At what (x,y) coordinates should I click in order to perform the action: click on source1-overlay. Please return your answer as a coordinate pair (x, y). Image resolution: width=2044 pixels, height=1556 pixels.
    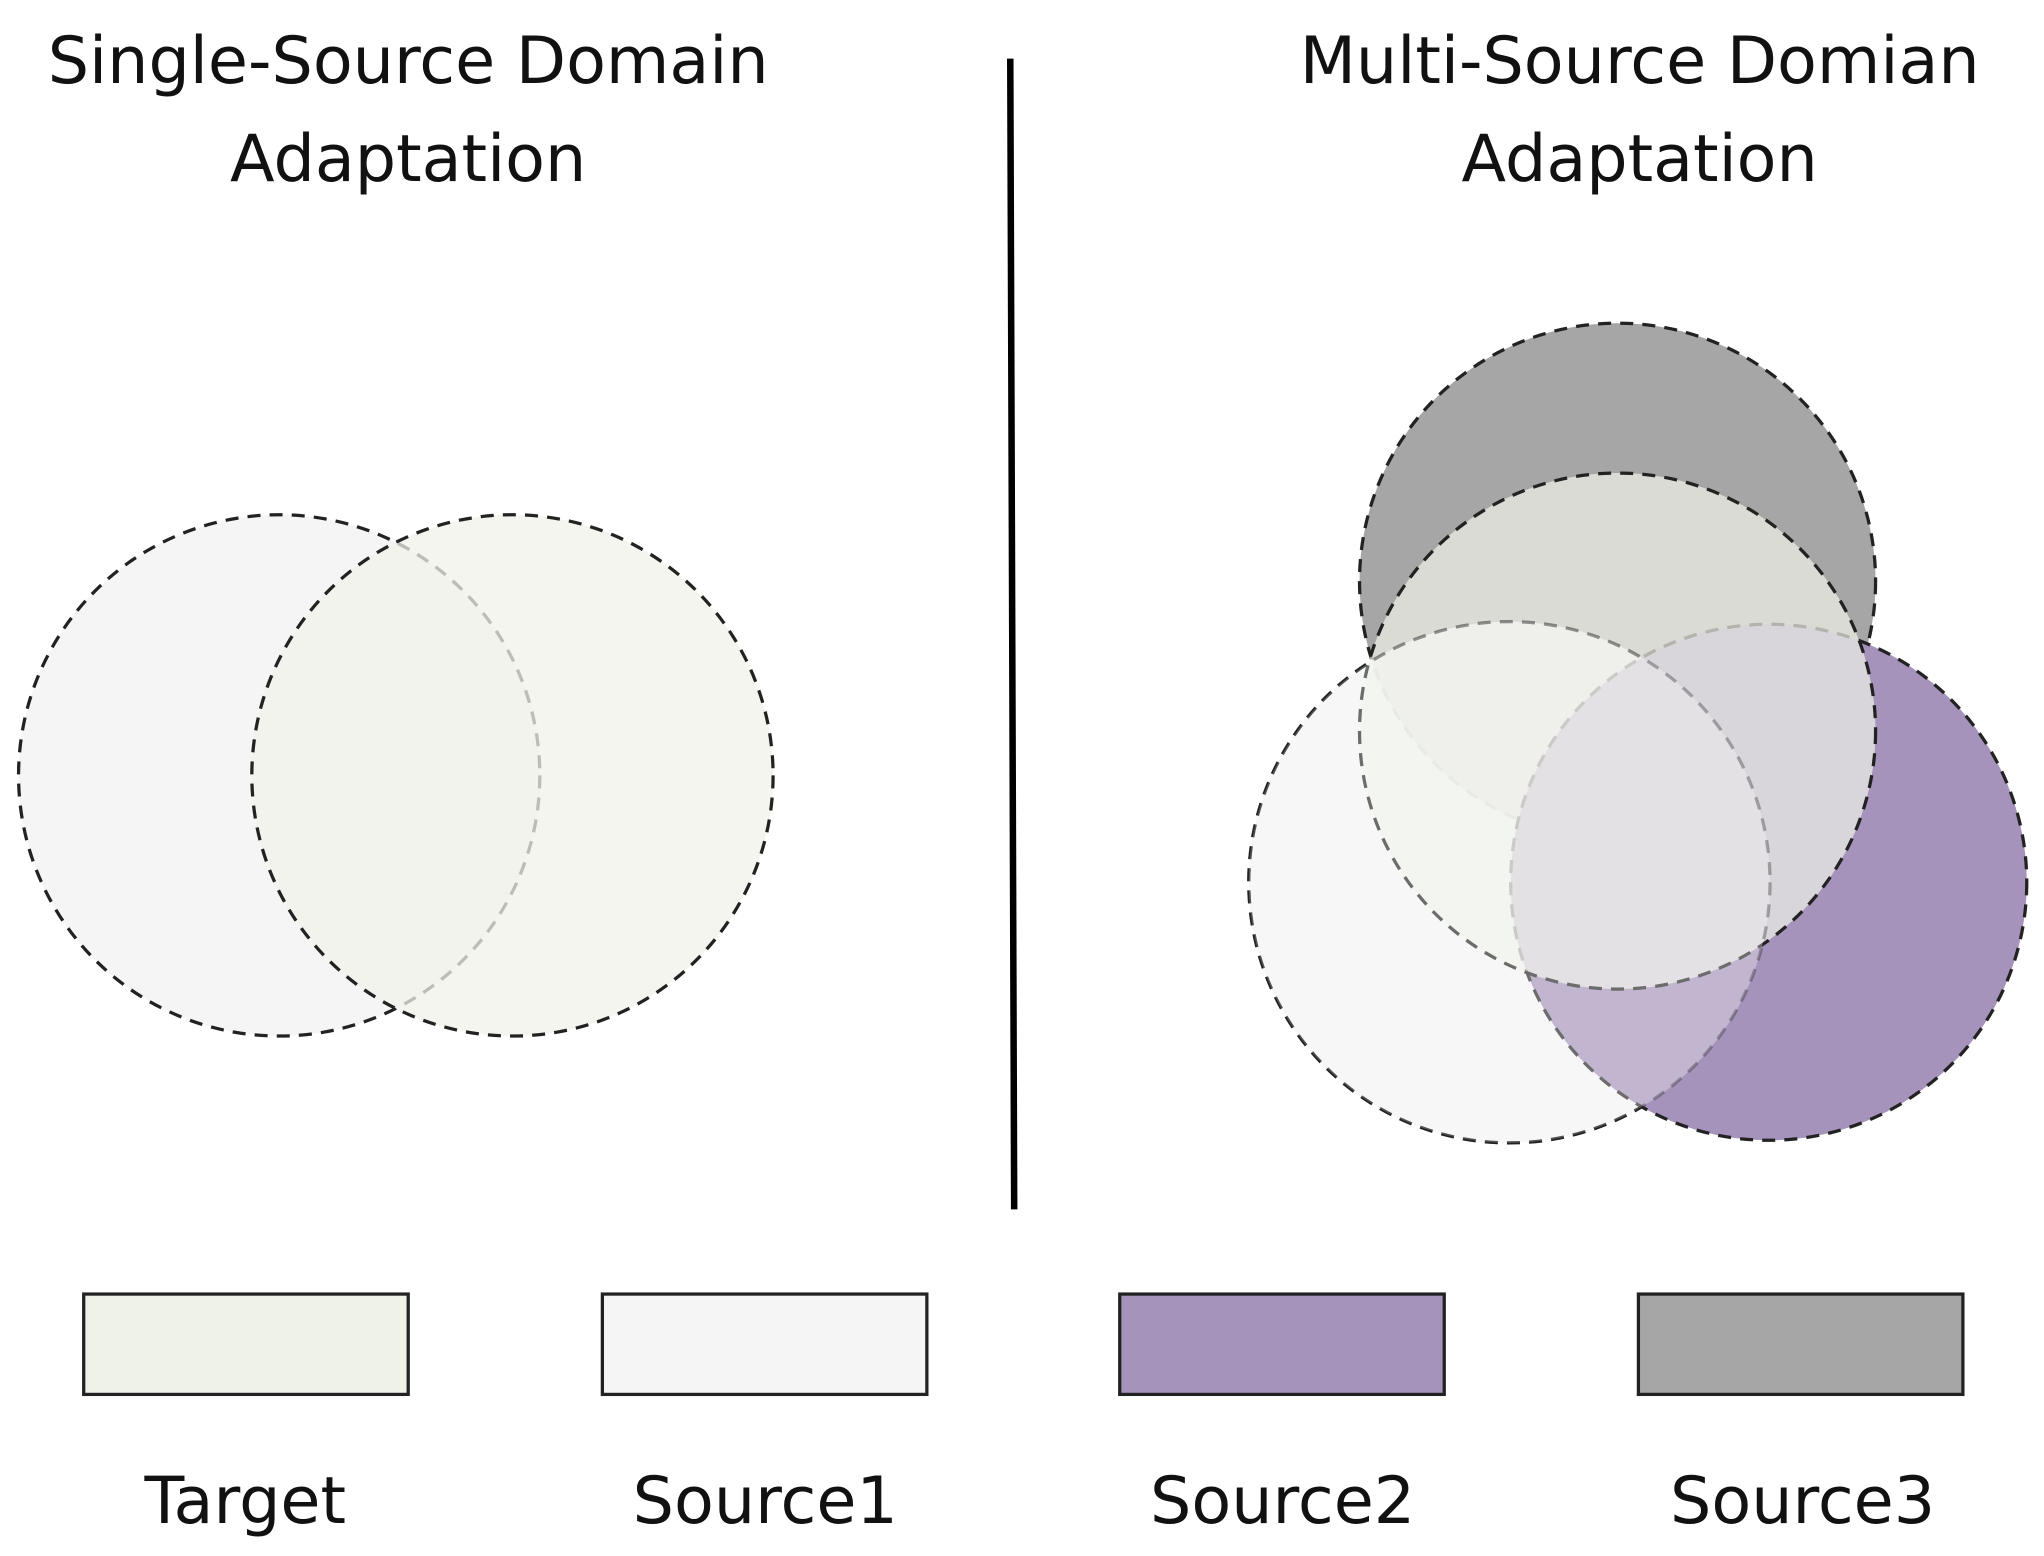
    Looking at the image, I should click on (1509, 882).